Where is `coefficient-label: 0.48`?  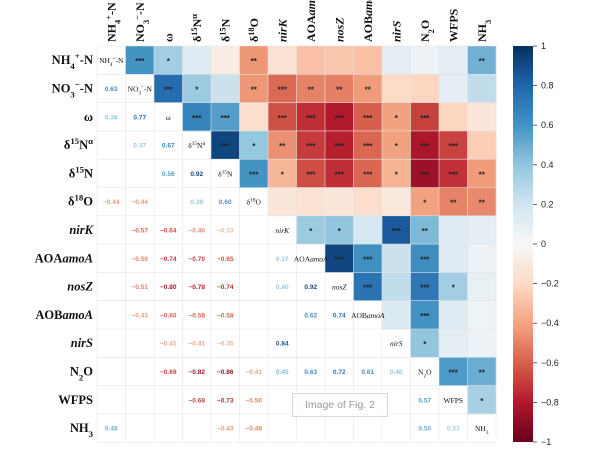
coefficient-label: 0.48 is located at coordinates (111, 429).